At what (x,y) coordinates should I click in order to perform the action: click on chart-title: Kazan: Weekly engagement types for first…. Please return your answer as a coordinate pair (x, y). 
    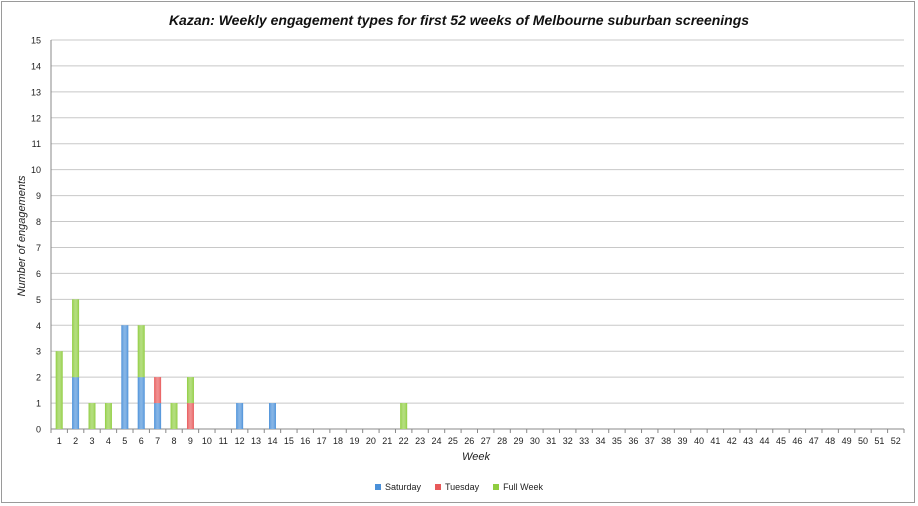
    Looking at the image, I should click on (459, 20).